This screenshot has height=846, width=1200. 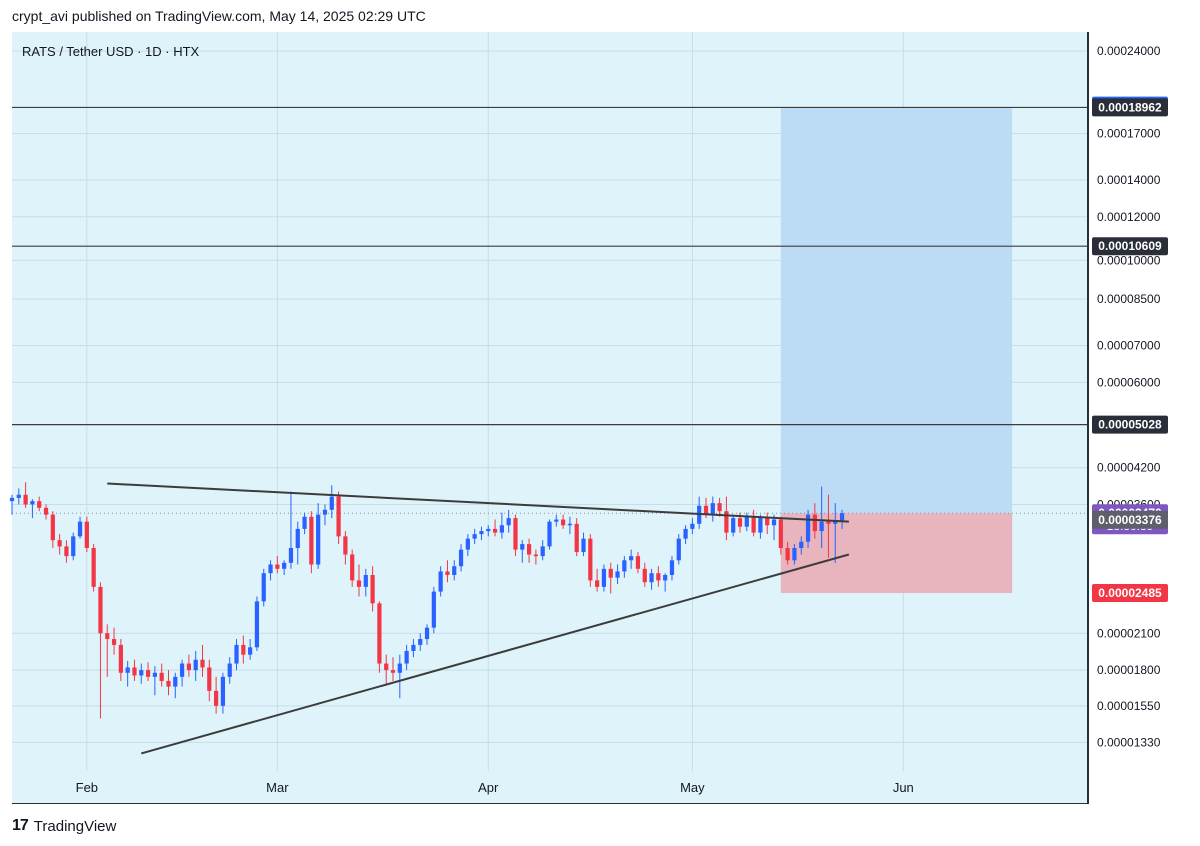 What do you see at coordinates (1129, 260) in the screenshot?
I see `y-tick-label: 0.00010000` at bounding box center [1129, 260].